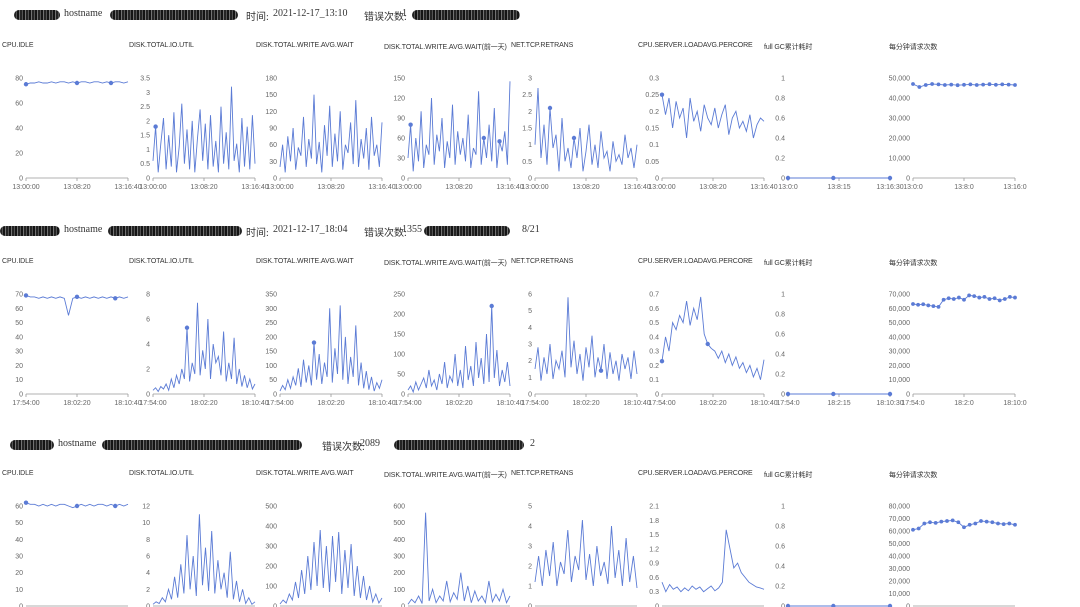  What do you see at coordinates (330, 134) in the screenshot?
I see `chart-disk-total-write-avg-wait: 180 150 120 90 60 30 013:00:00 13:08:20 13:16:40` at bounding box center [330, 134].